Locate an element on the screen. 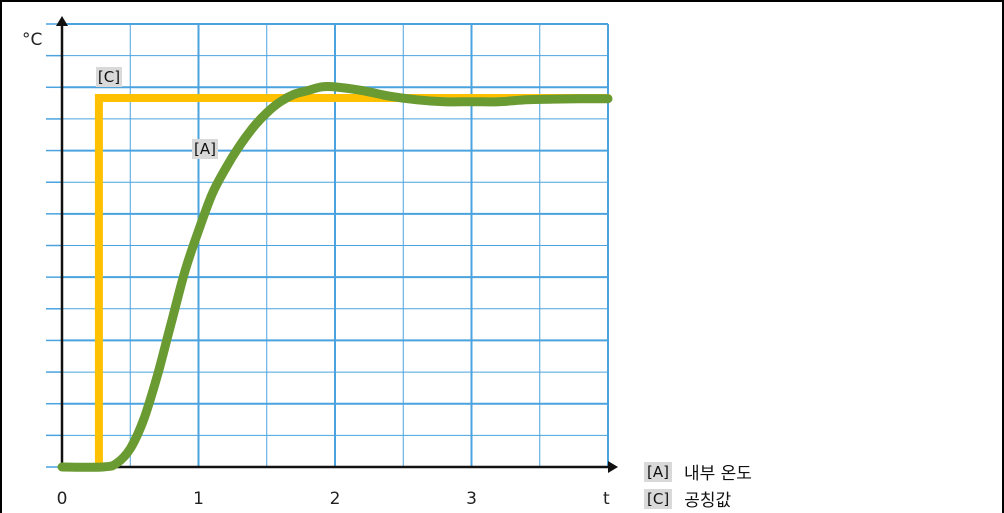 The image size is (1004, 513). legend-item-c: [C] 공칭값 is located at coordinates (698, 498).